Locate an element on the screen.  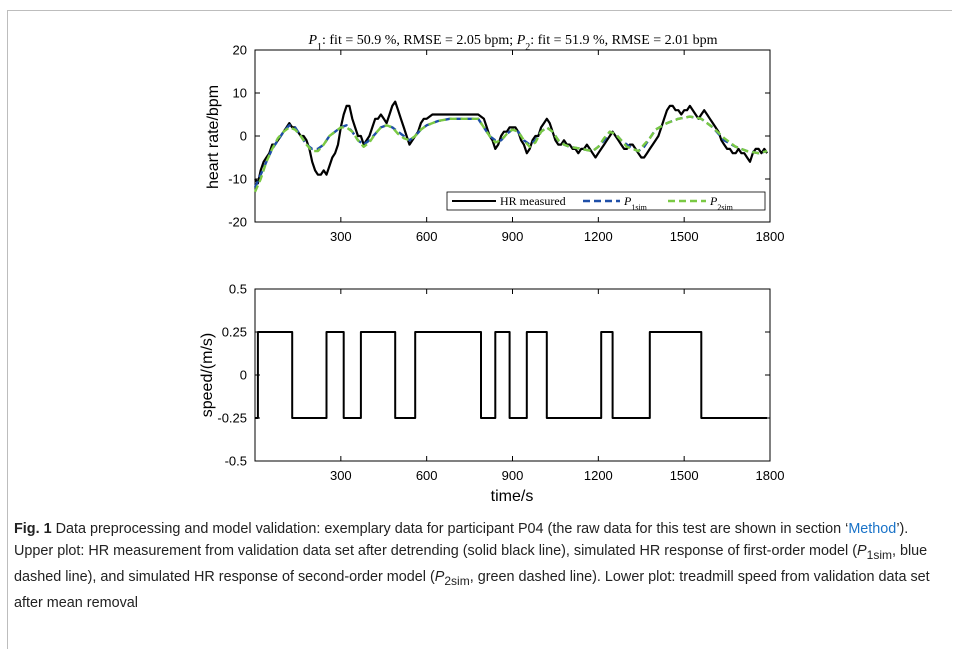
y-tick-label: 0.5 is located at coordinates (238, 289).